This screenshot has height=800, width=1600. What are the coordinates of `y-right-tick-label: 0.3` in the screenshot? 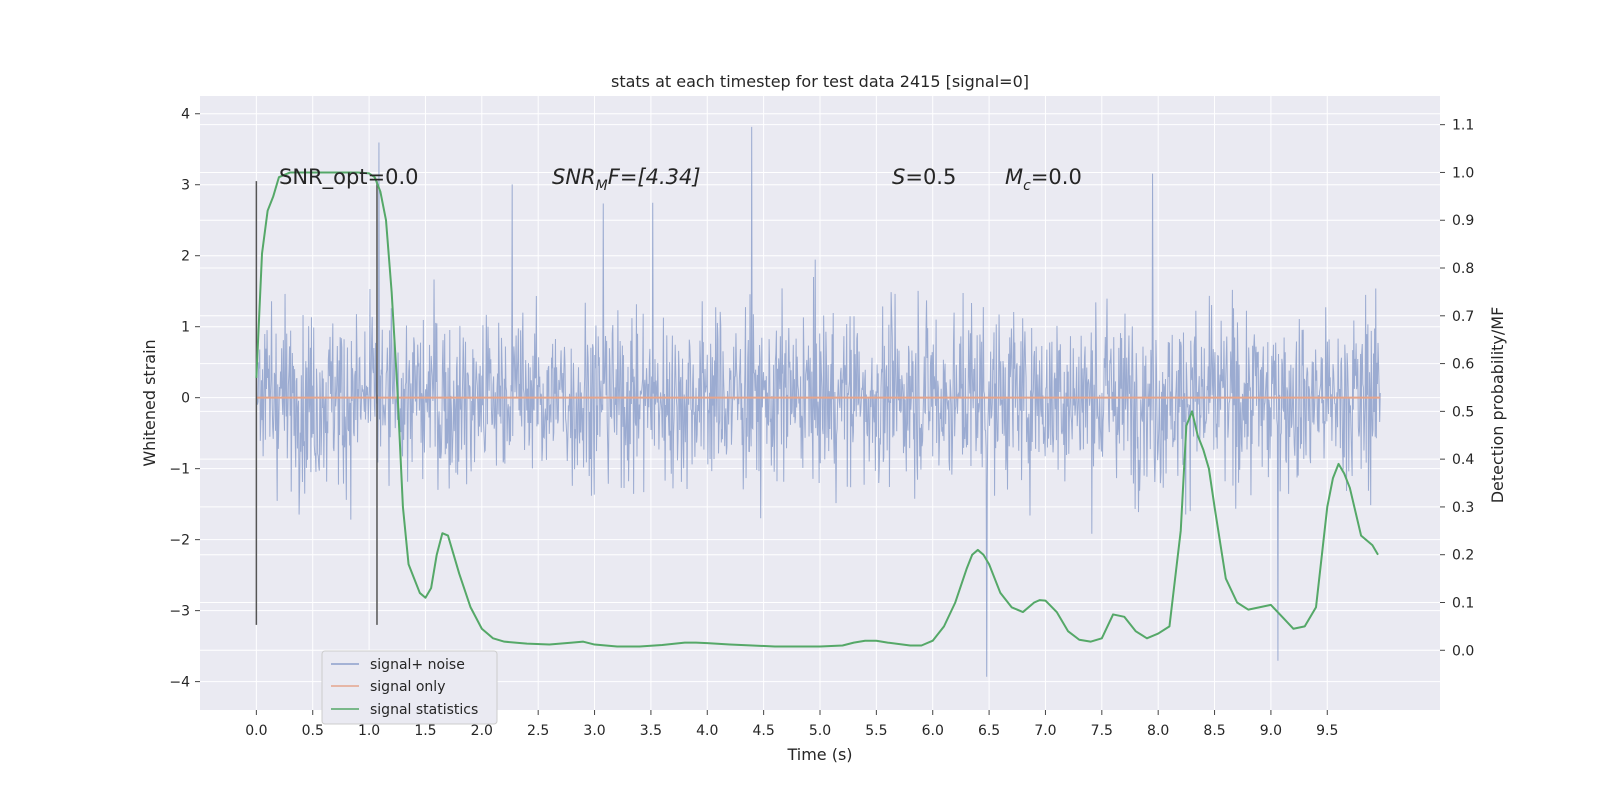 It's located at (1463, 508).